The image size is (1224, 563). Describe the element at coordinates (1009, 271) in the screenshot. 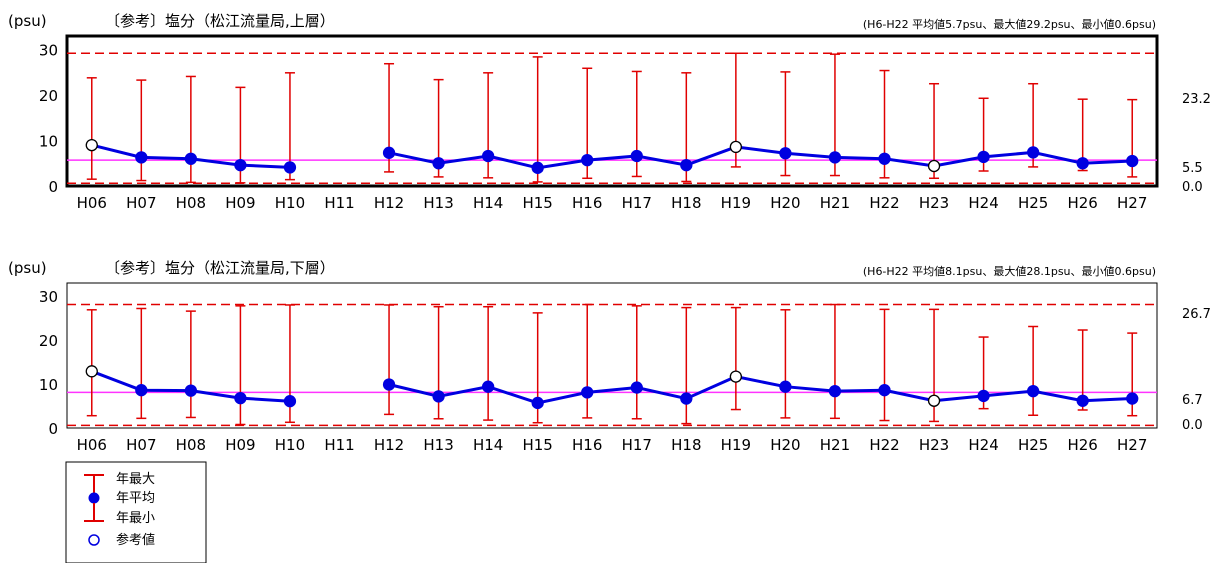

I see `stats-note: (H6-H22 平均値8.1psu、最大値28.1psu、最小値0.6psu)` at that location.